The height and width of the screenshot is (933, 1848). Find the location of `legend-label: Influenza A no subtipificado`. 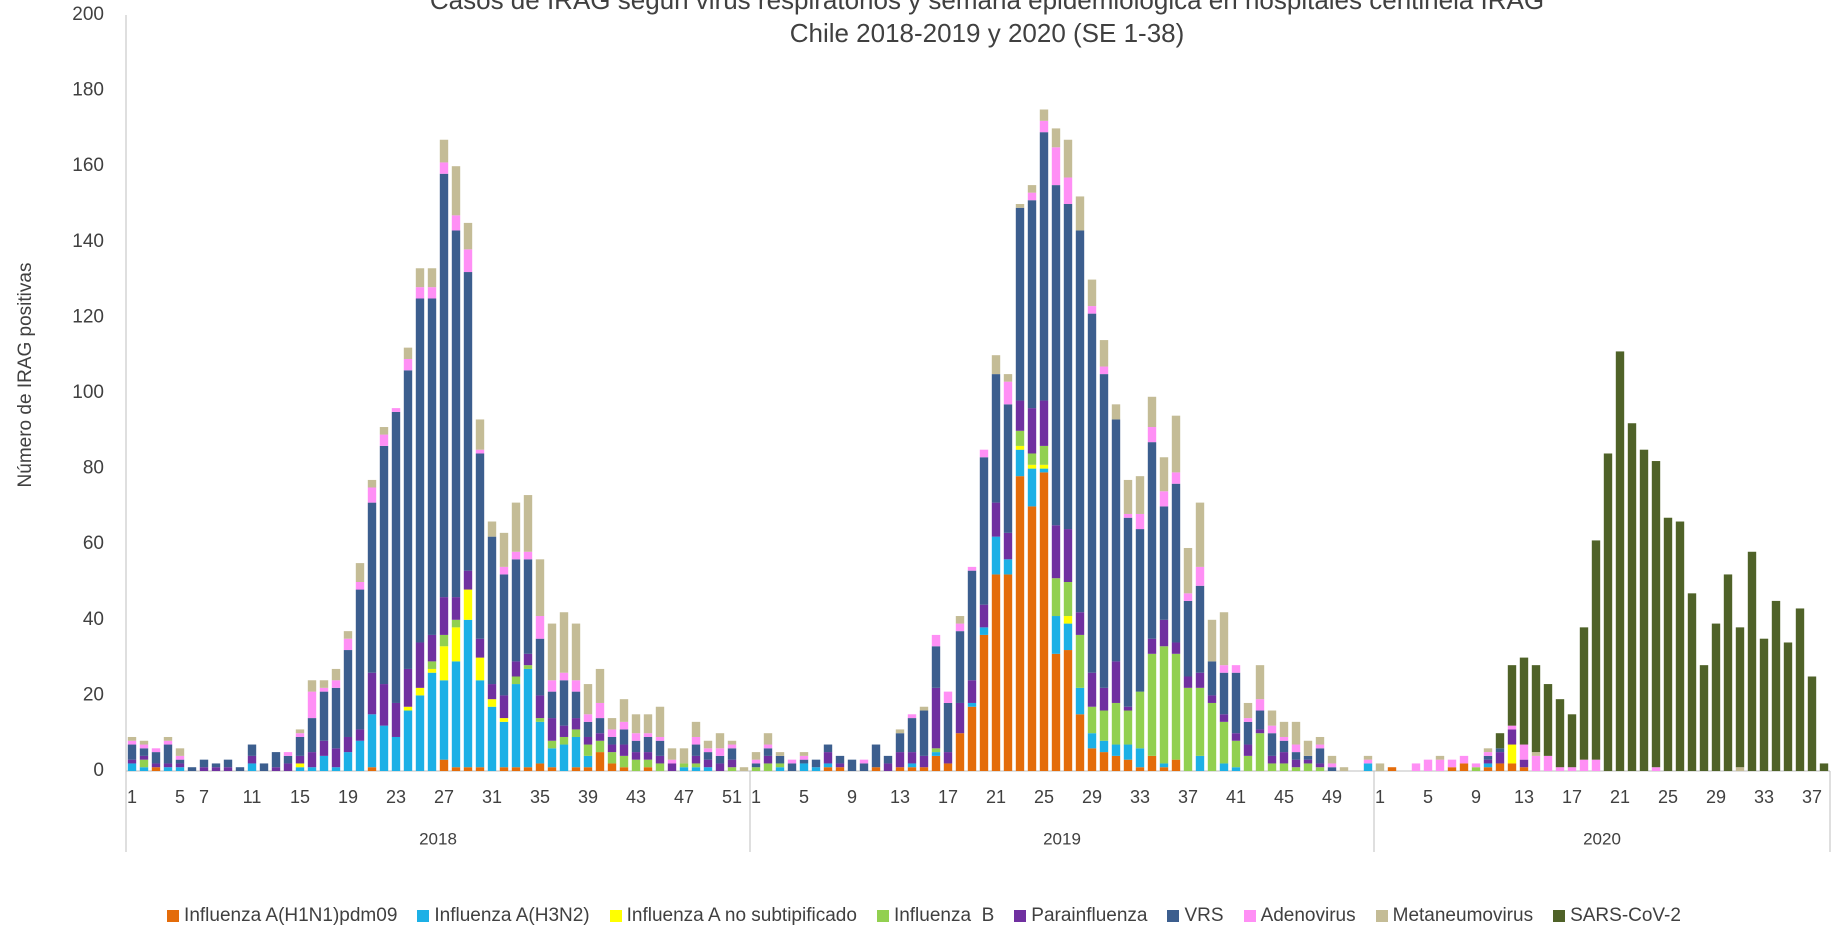

legend-label: Influenza A no subtipificado is located at coordinates (741, 915).